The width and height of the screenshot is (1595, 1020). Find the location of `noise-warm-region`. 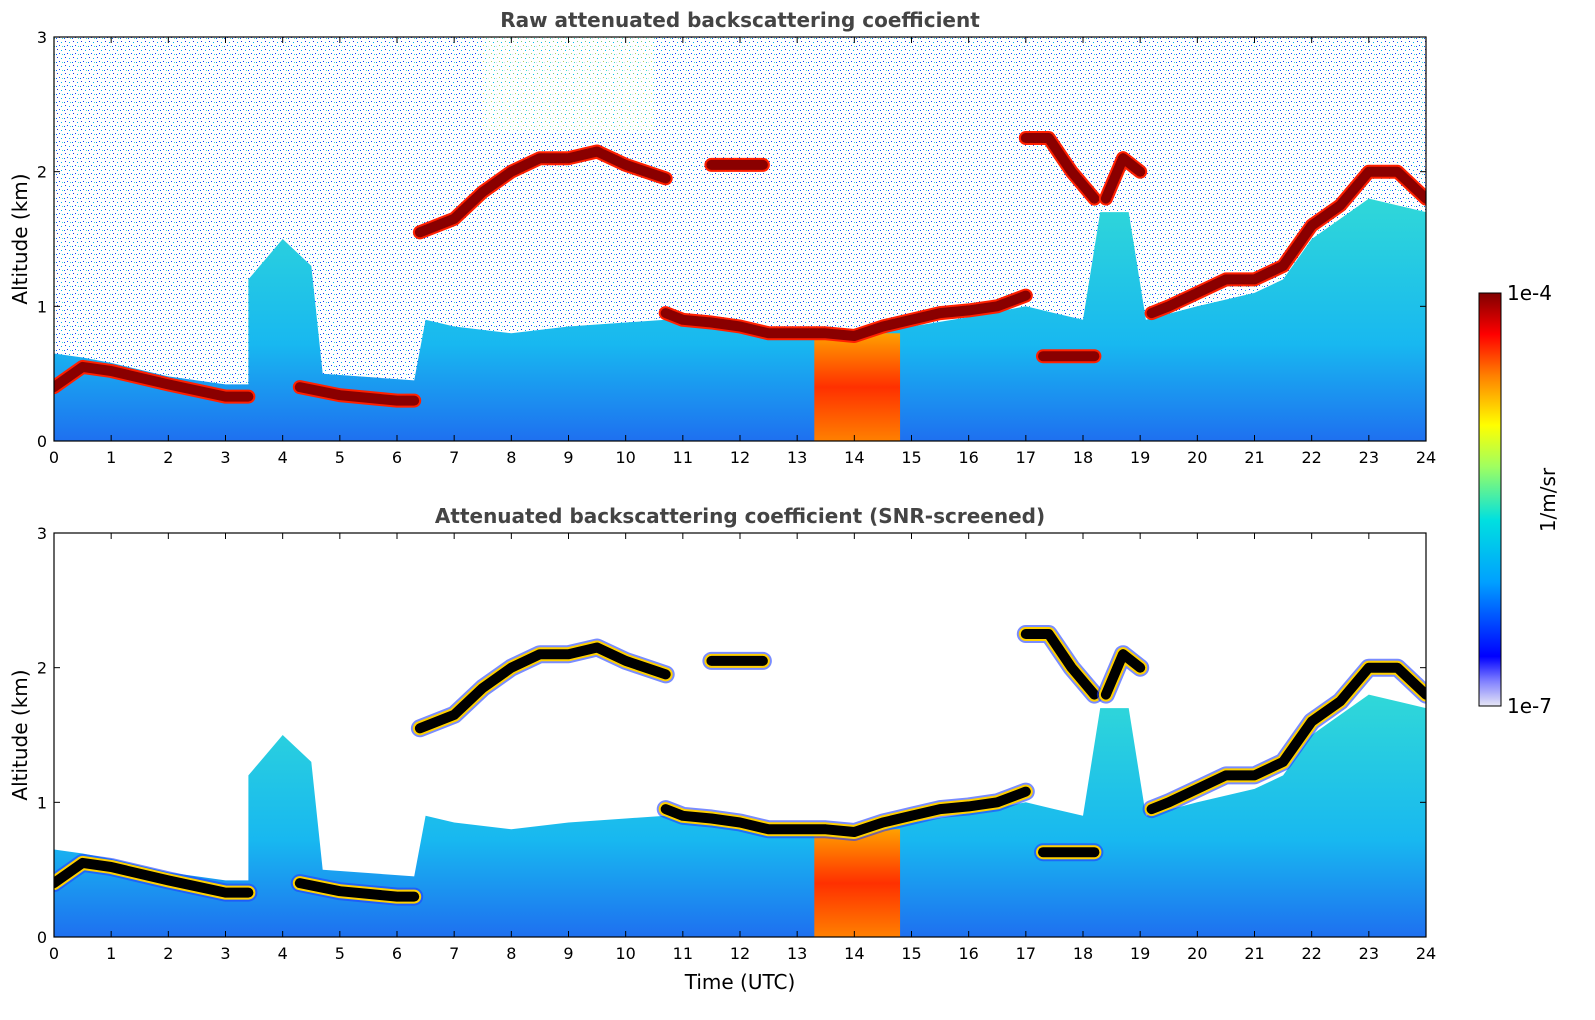

noise-warm-region is located at coordinates (568, 84).